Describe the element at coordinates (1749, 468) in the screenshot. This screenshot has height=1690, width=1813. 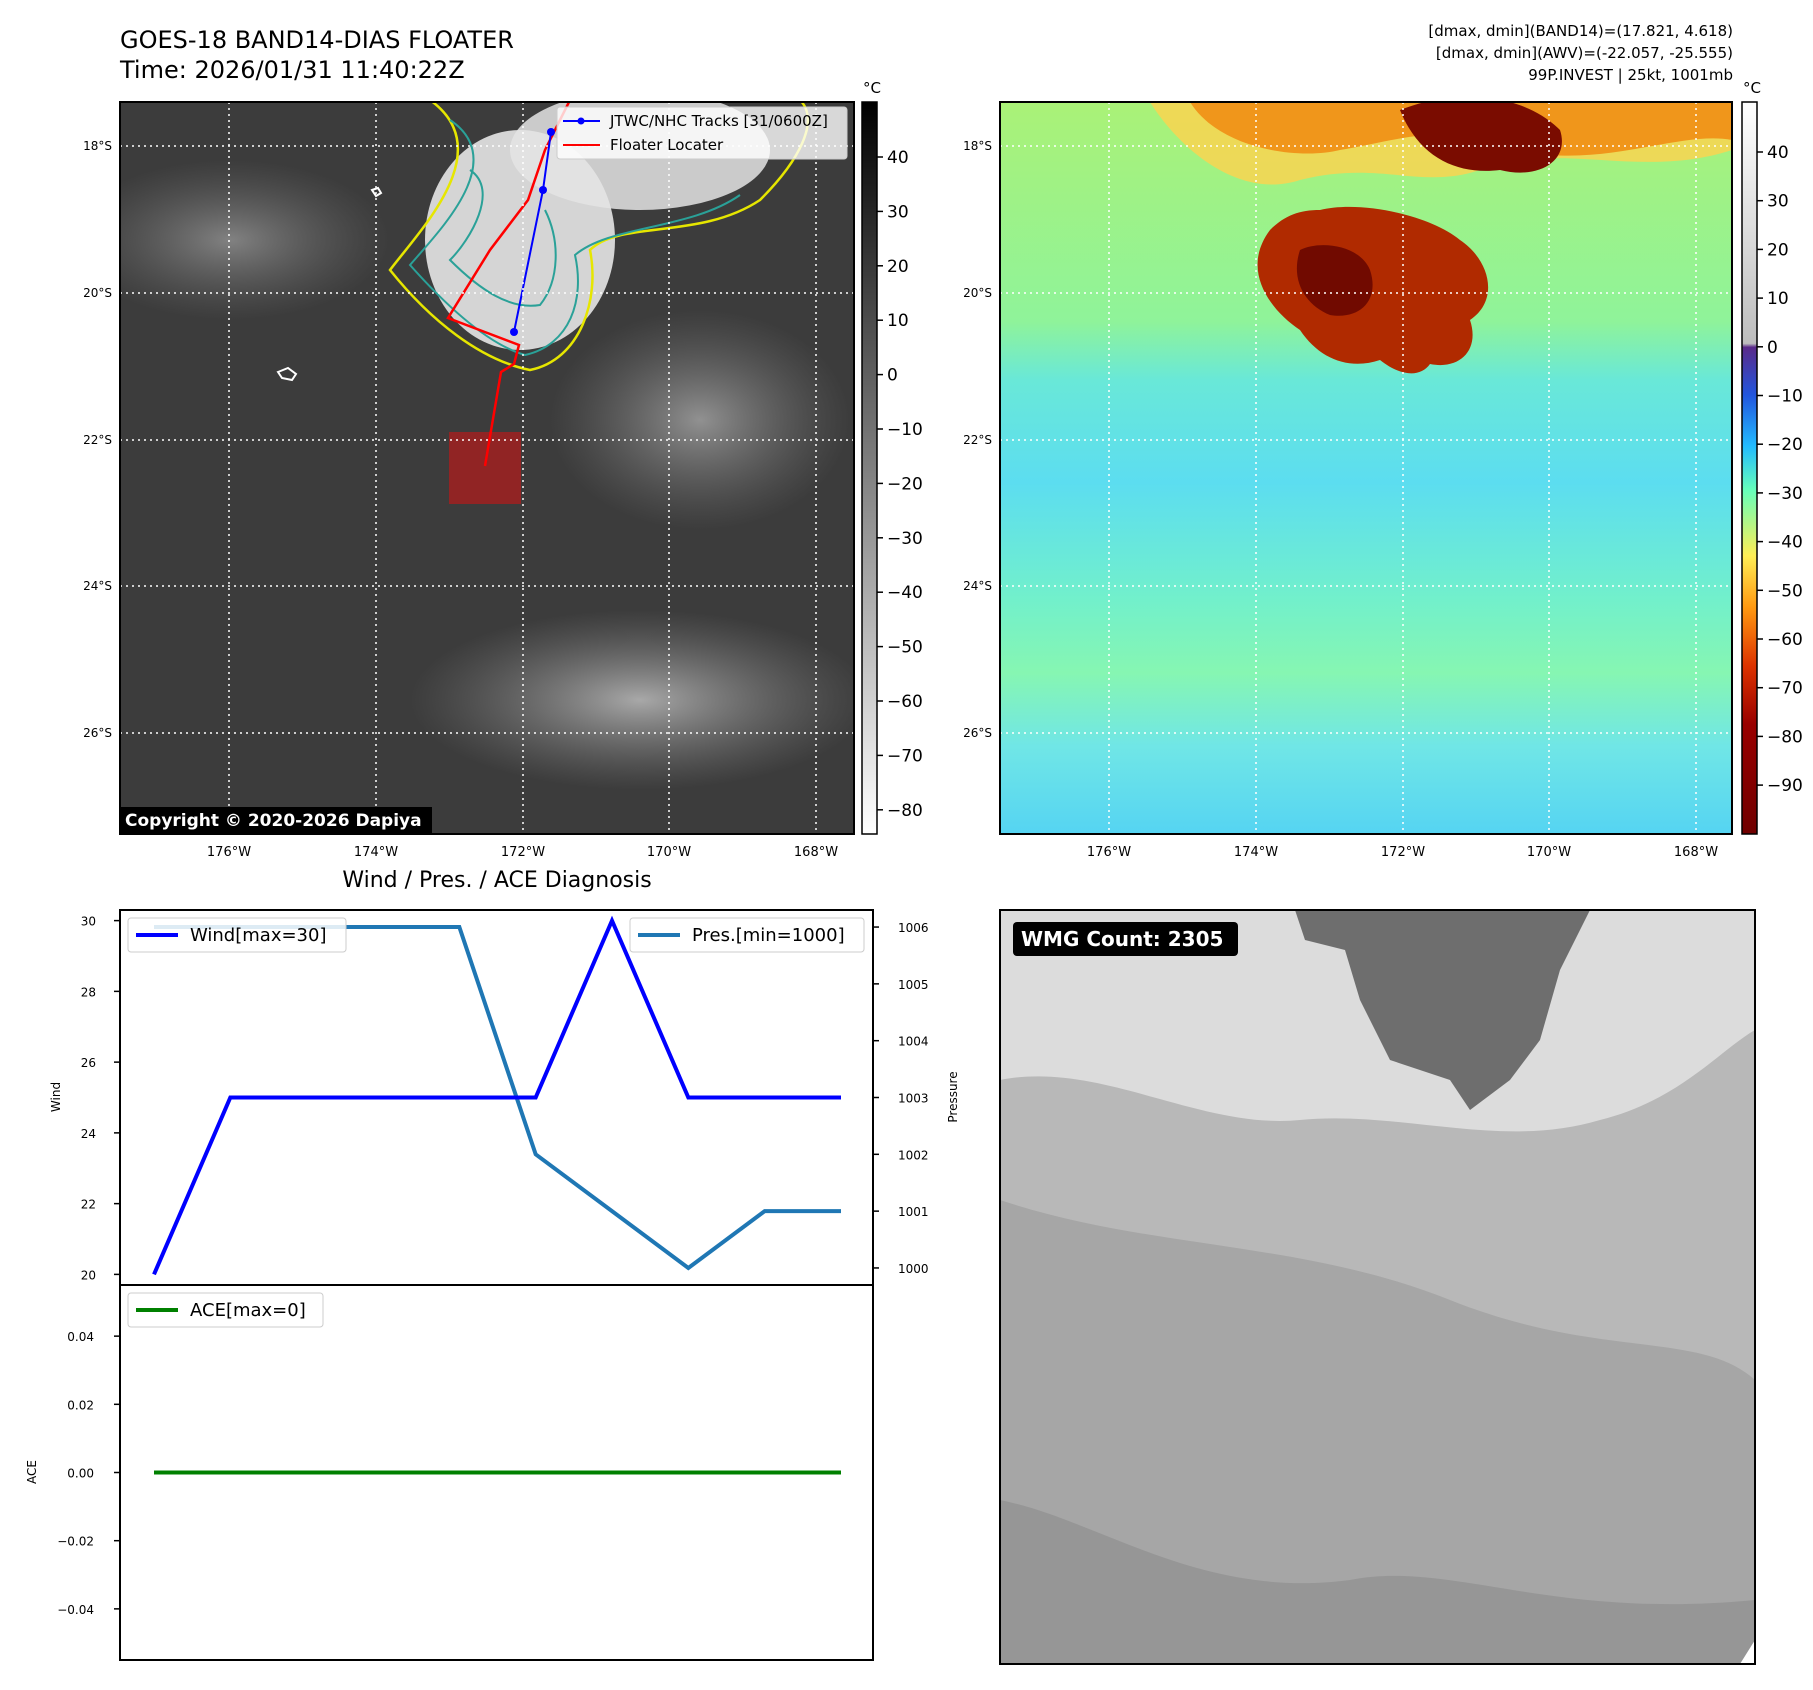
I see `awv-colorbar-gradient` at that location.